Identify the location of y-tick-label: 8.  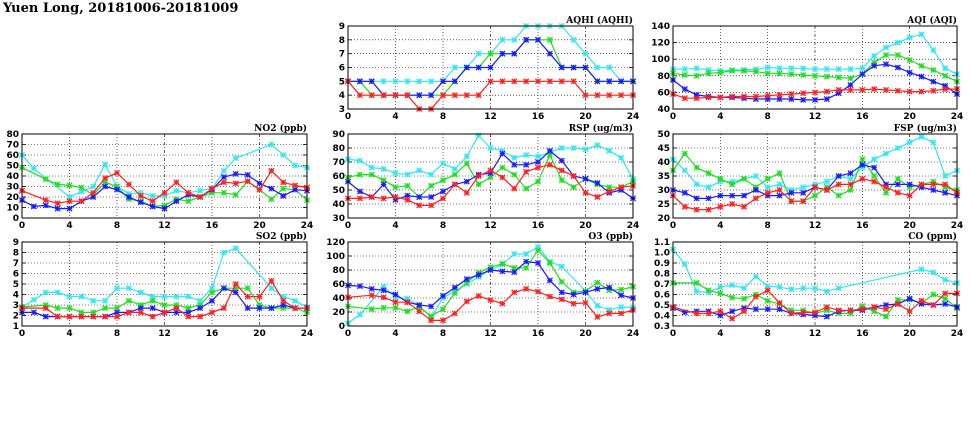
(16, 254).